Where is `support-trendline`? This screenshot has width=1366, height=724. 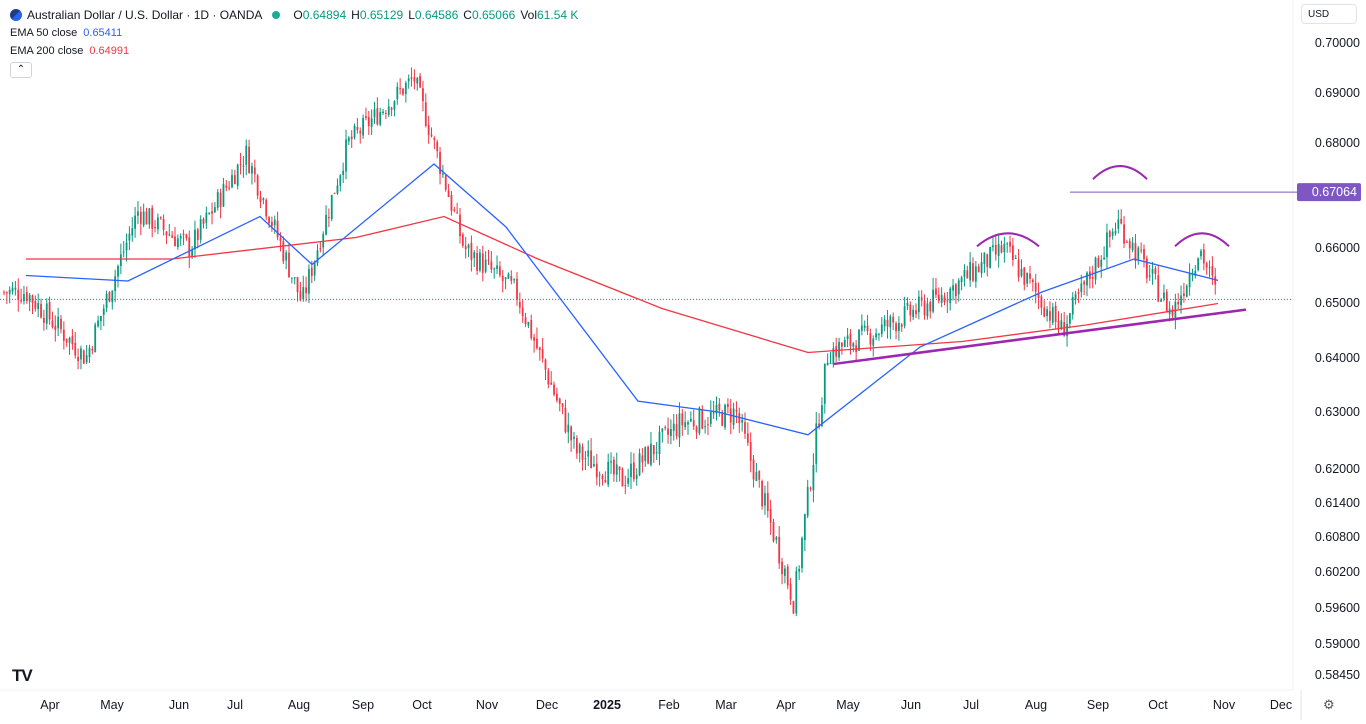
support-trendline is located at coordinates (1040, 337).